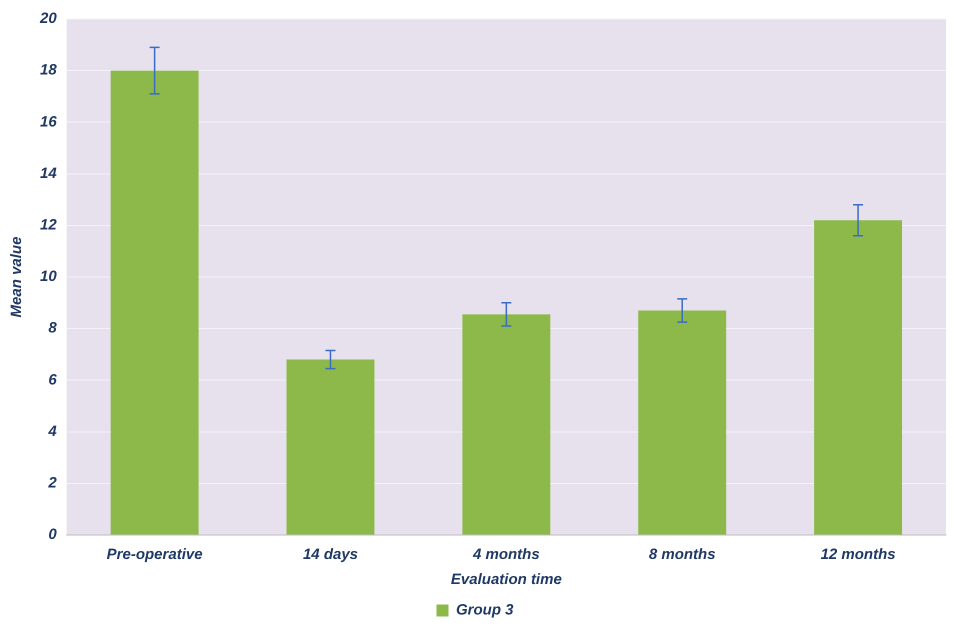  I want to click on legend-label: Group 3, so click(485, 610).